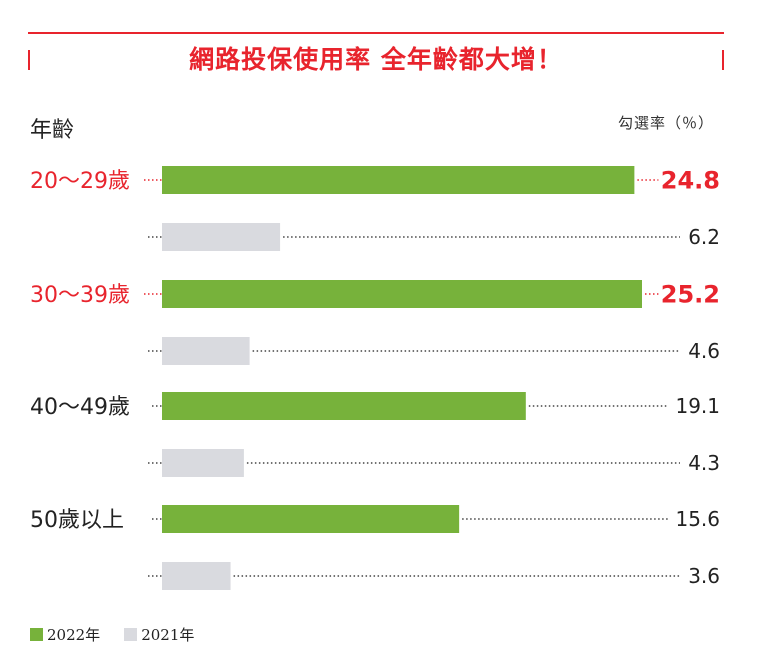  I want to click on legend-label-2022: 2022年, so click(74, 635).